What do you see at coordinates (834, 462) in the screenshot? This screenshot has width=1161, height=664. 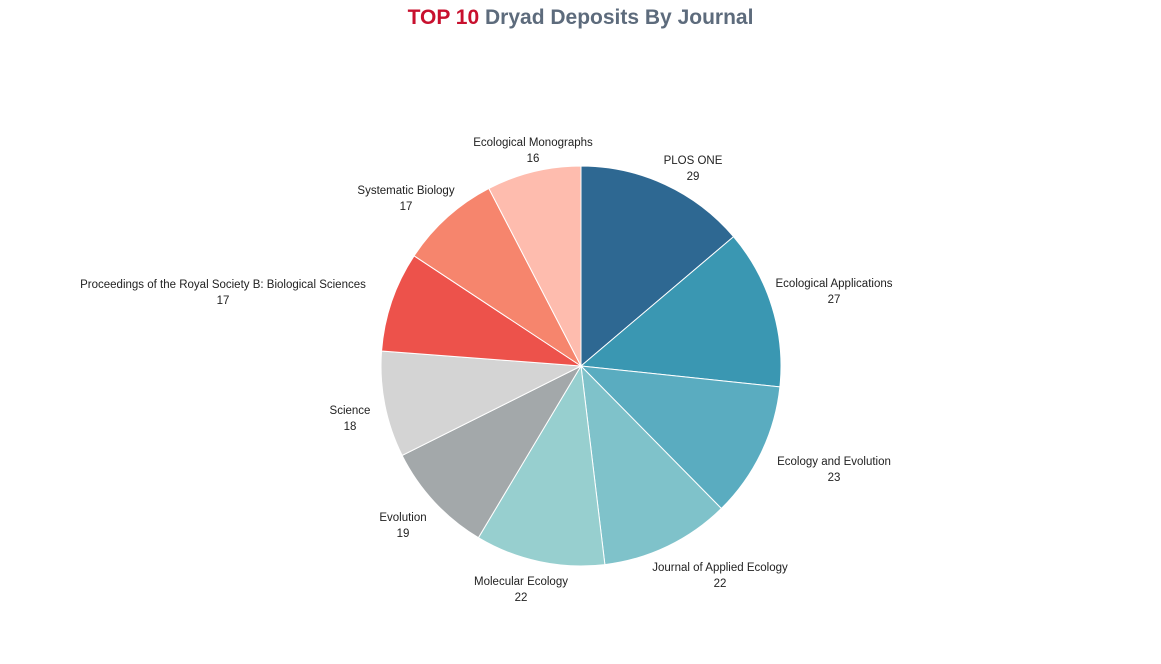 I see `slice-label: Ecology and Evolution` at bounding box center [834, 462].